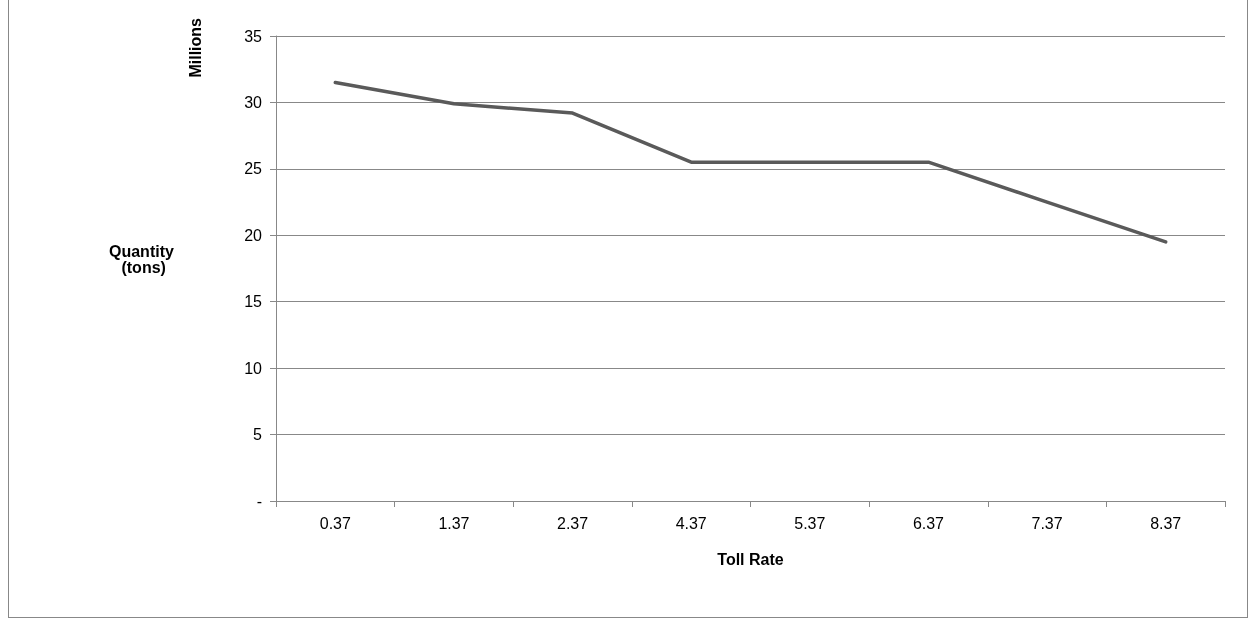 The width and height of the screenshot is (1255, 622). I want to click on x-tick-label: 1.37, so click(454, 523).